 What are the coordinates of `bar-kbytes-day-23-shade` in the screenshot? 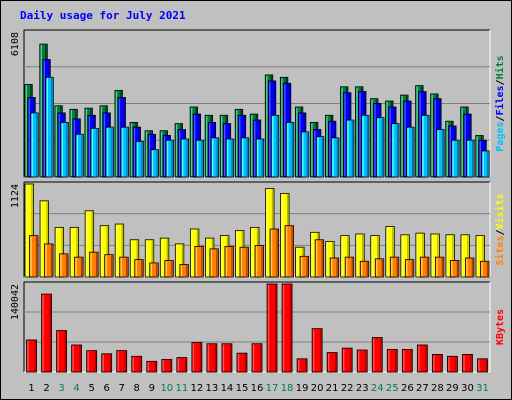 It's located at (366, 361).